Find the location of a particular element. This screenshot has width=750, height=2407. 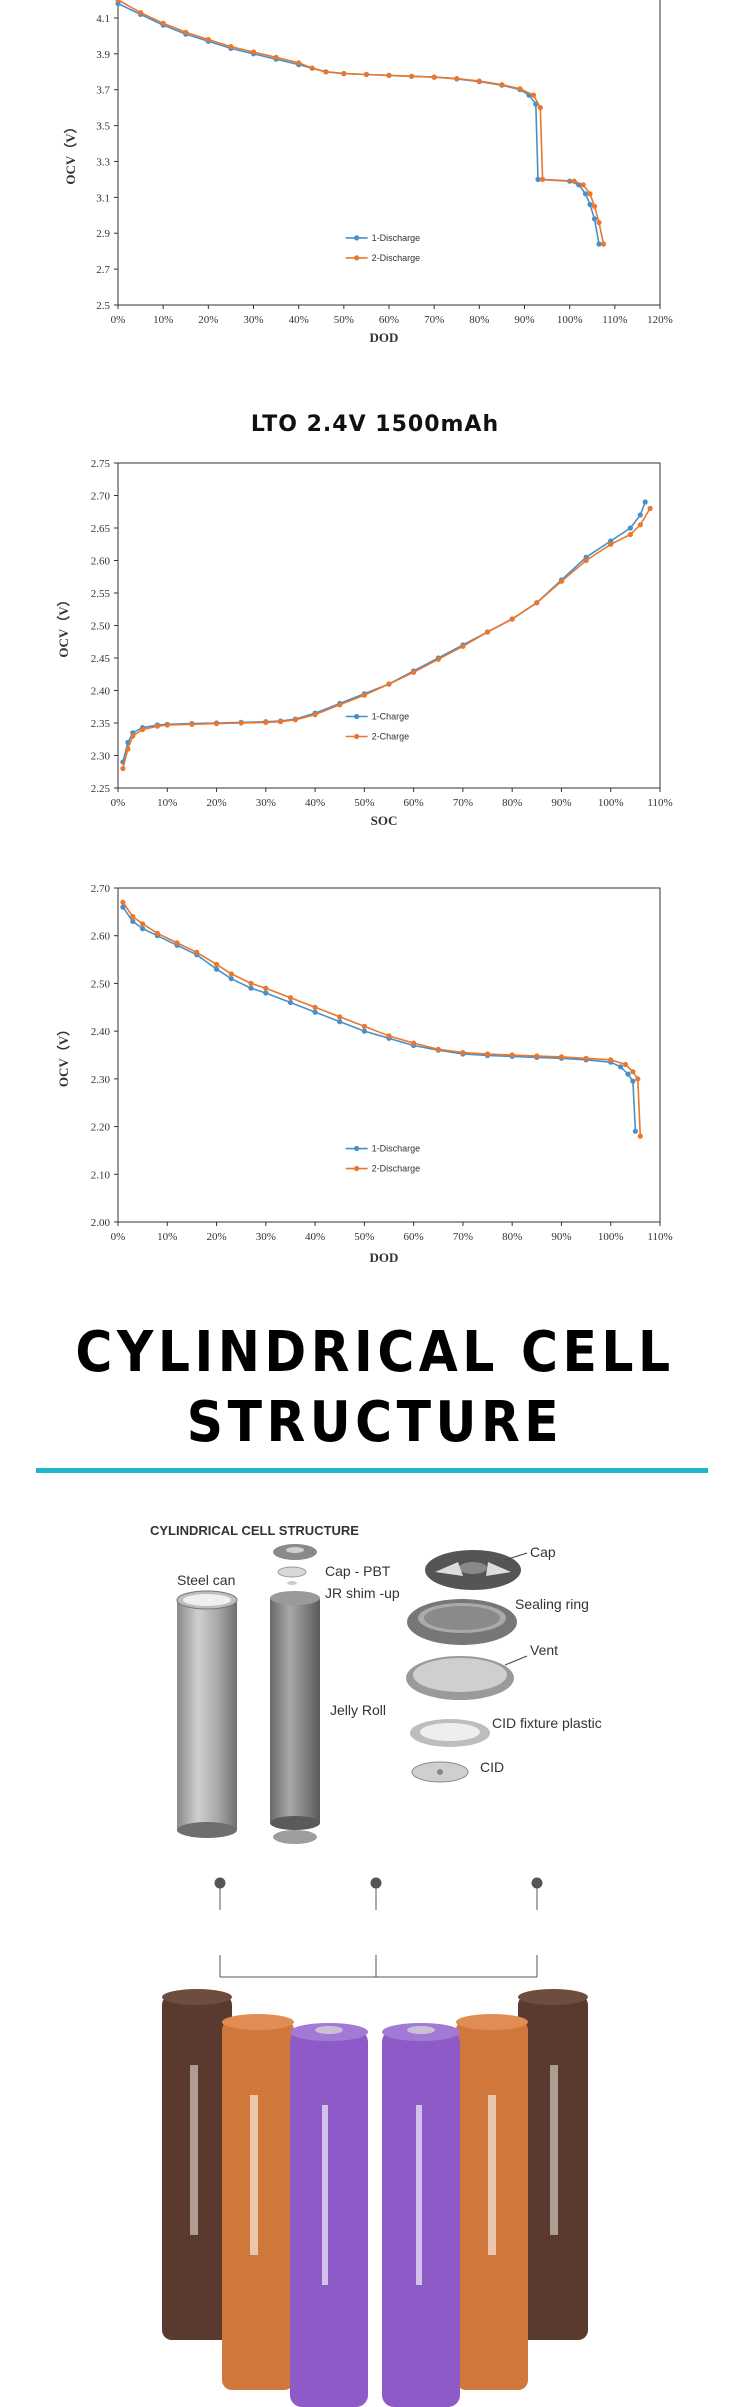

vent-part is located at coordinates (460, 1678).